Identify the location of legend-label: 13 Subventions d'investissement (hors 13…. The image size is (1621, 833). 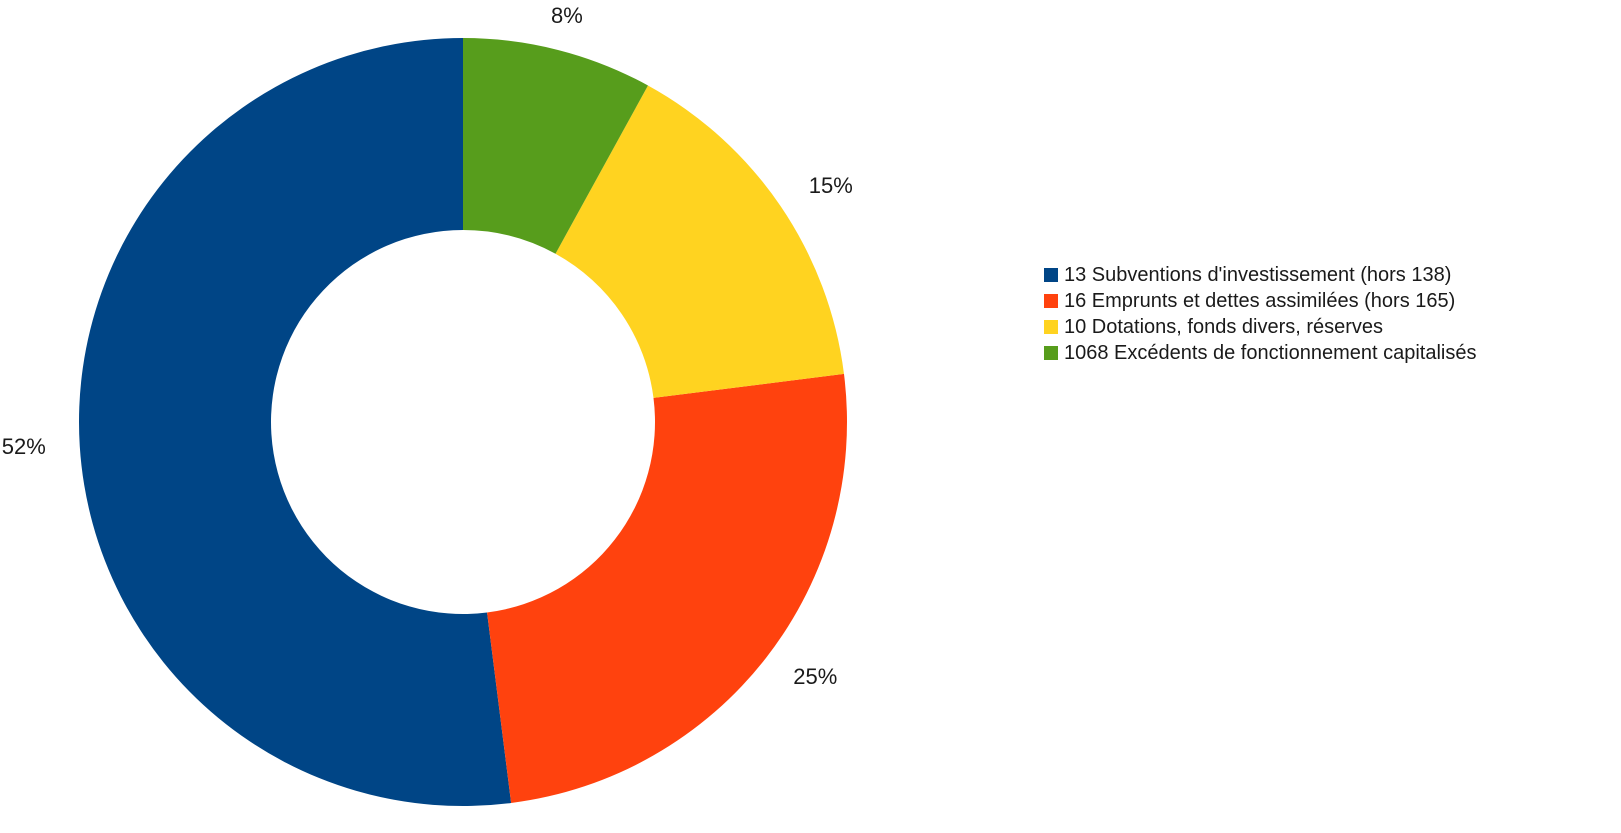
(1258, 275).